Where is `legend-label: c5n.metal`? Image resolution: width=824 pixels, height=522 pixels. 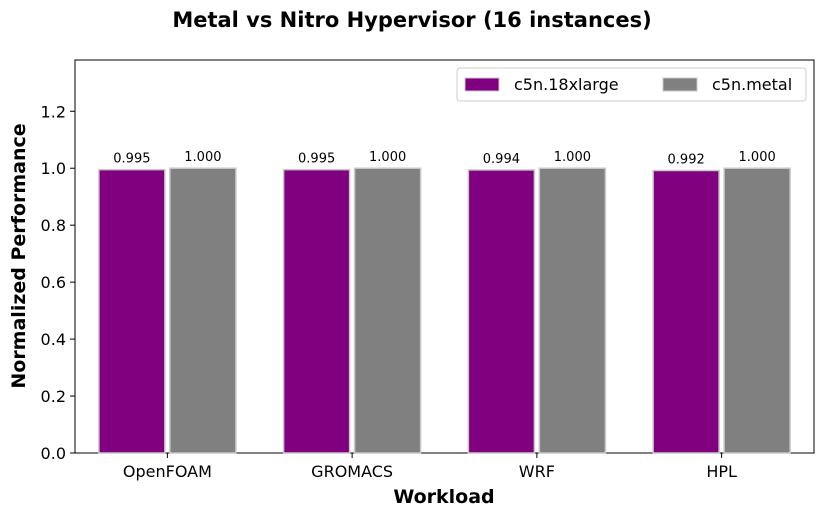
legend-label: c5n.metal is located at coordinates (752, 84).